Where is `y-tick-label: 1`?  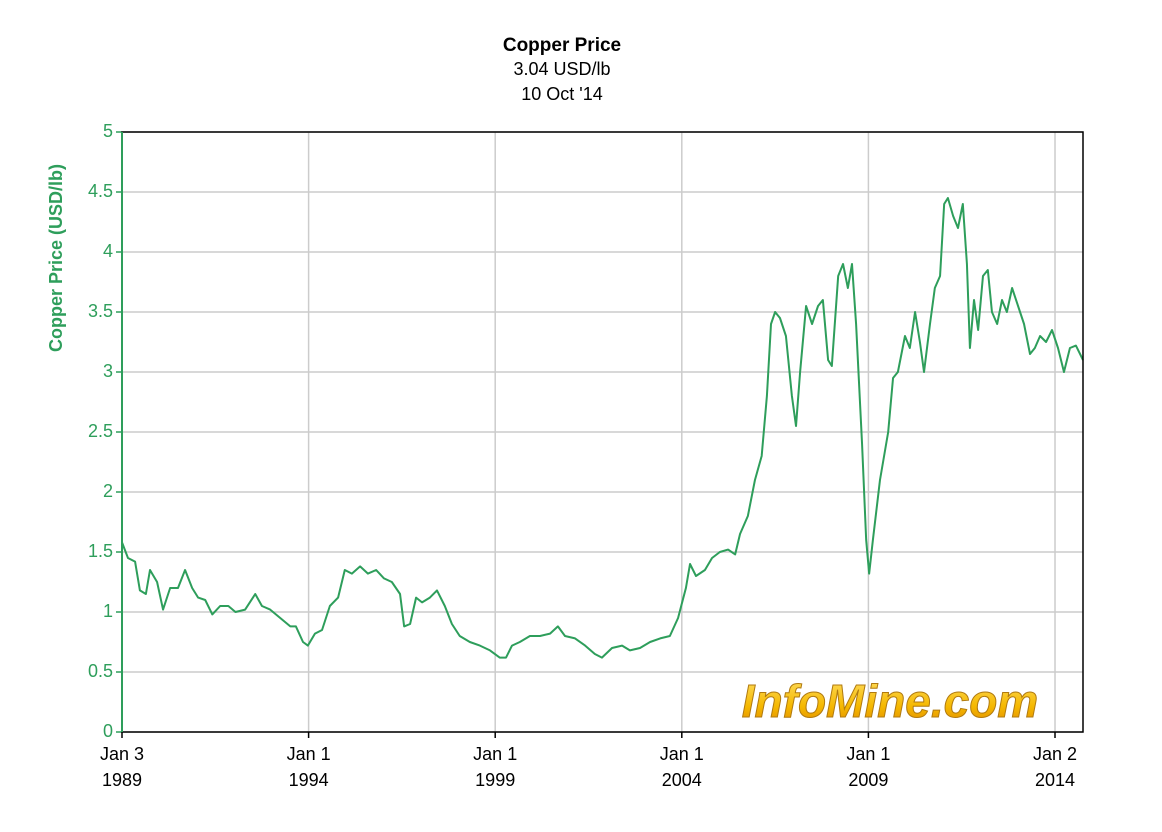 y-tick-label: 1 is located at coordinates (108, 611).